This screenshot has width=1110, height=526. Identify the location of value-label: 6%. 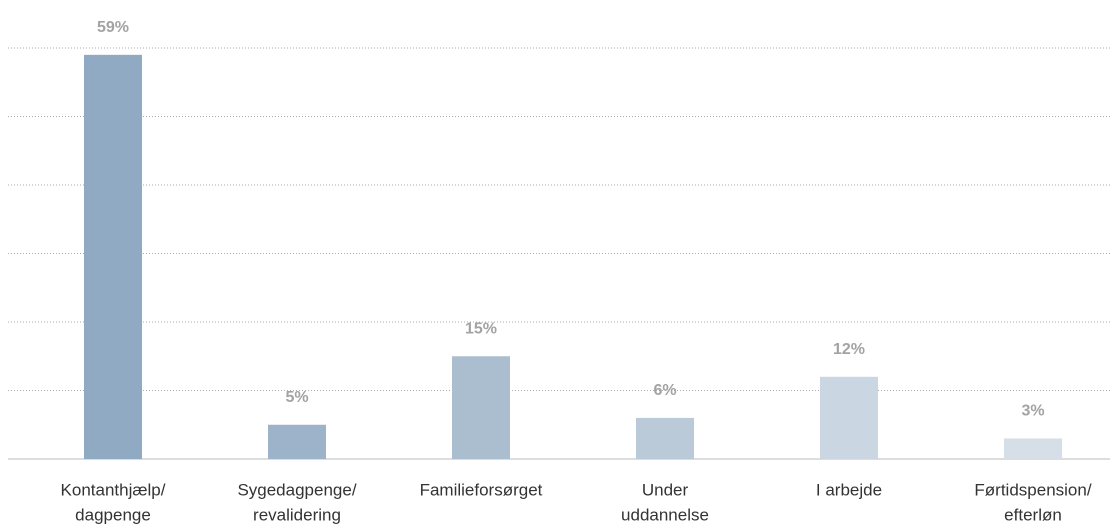
(664, 390).